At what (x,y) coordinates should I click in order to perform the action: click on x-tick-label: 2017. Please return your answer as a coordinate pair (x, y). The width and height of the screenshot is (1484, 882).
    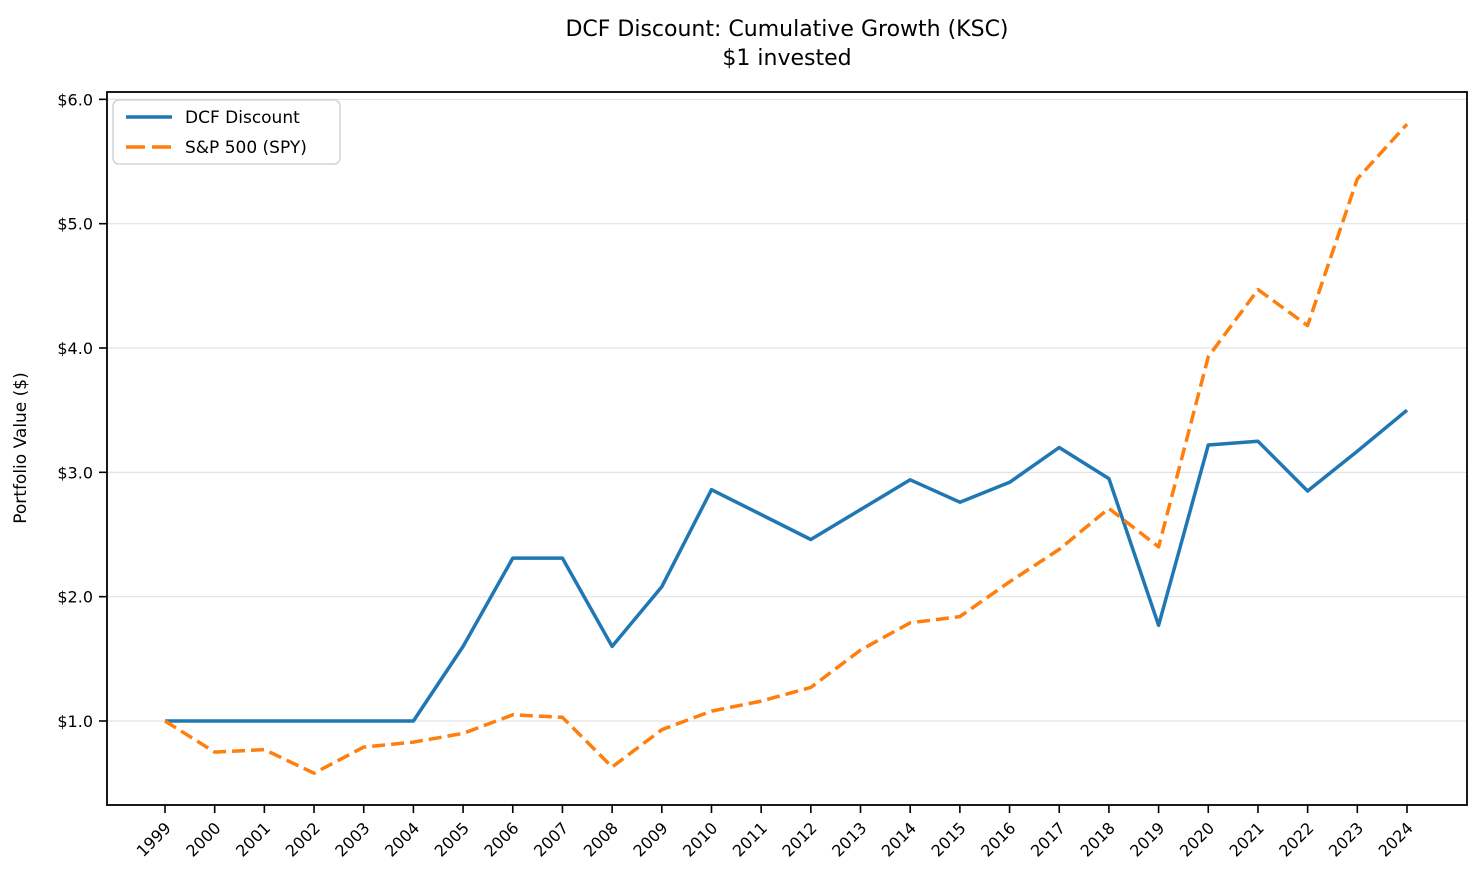
    Looking at the image, I should click on (1048, 839).